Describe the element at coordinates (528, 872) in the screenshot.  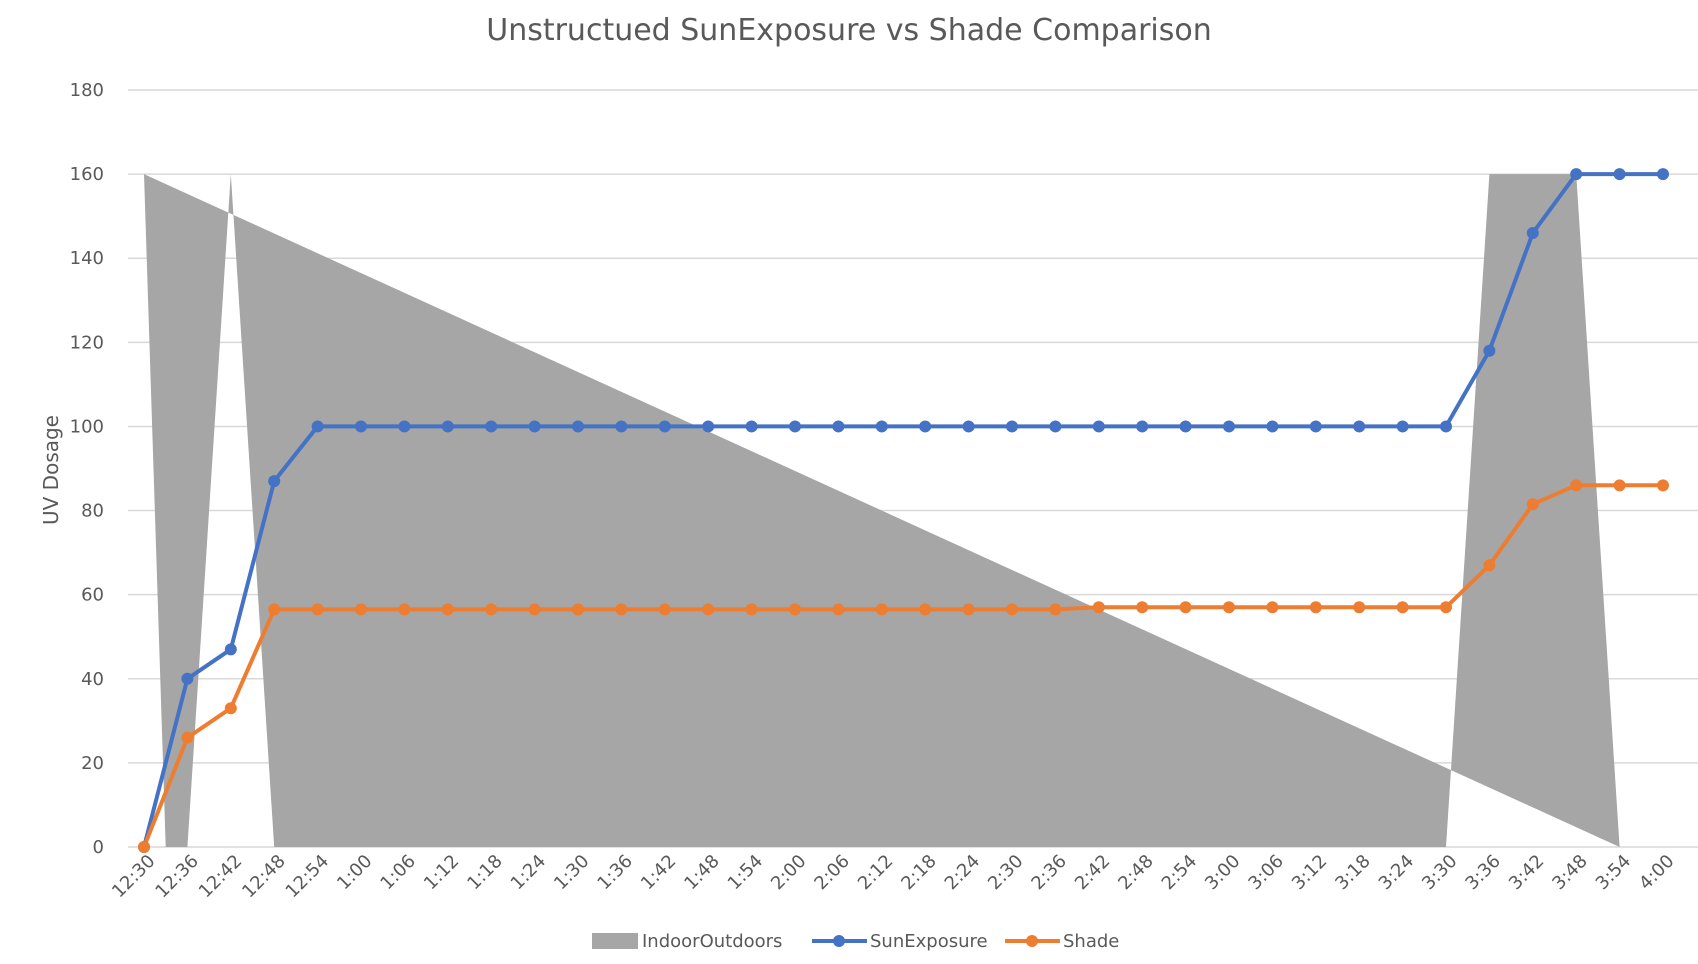
I see `x-tick-label: 1:24` at that location.